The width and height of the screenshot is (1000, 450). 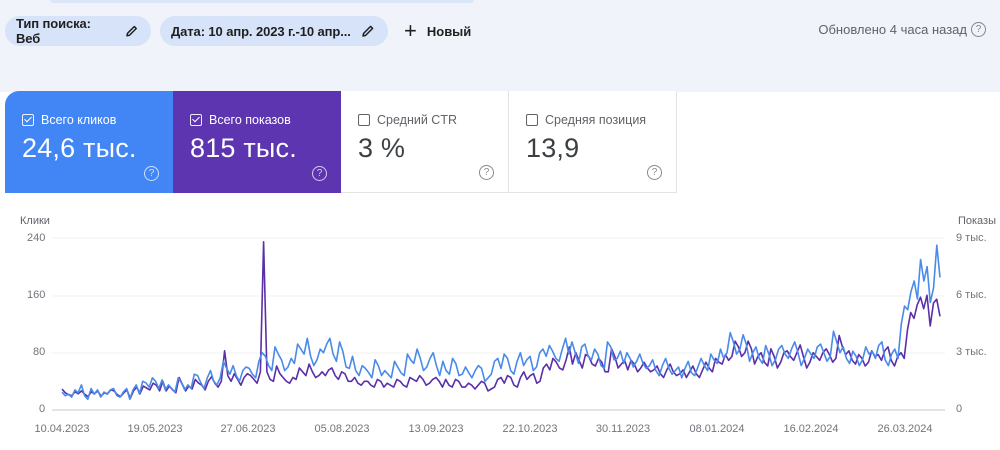 What do you see at coordinates (596, 120) in the screenshot?
I see `metric-label: Средняя позиция` at bounding box center [596, 120].